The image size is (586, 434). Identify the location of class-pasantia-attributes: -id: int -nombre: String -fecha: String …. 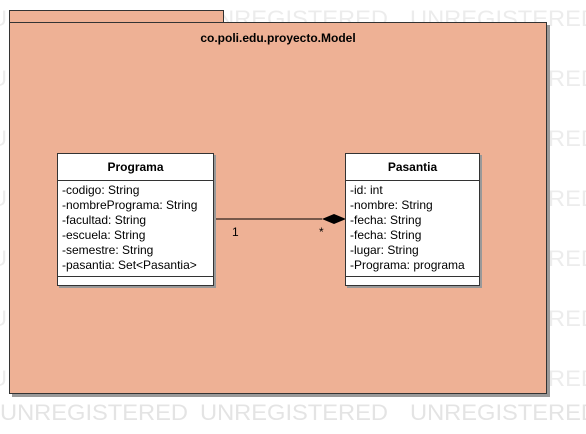
(412, 229).